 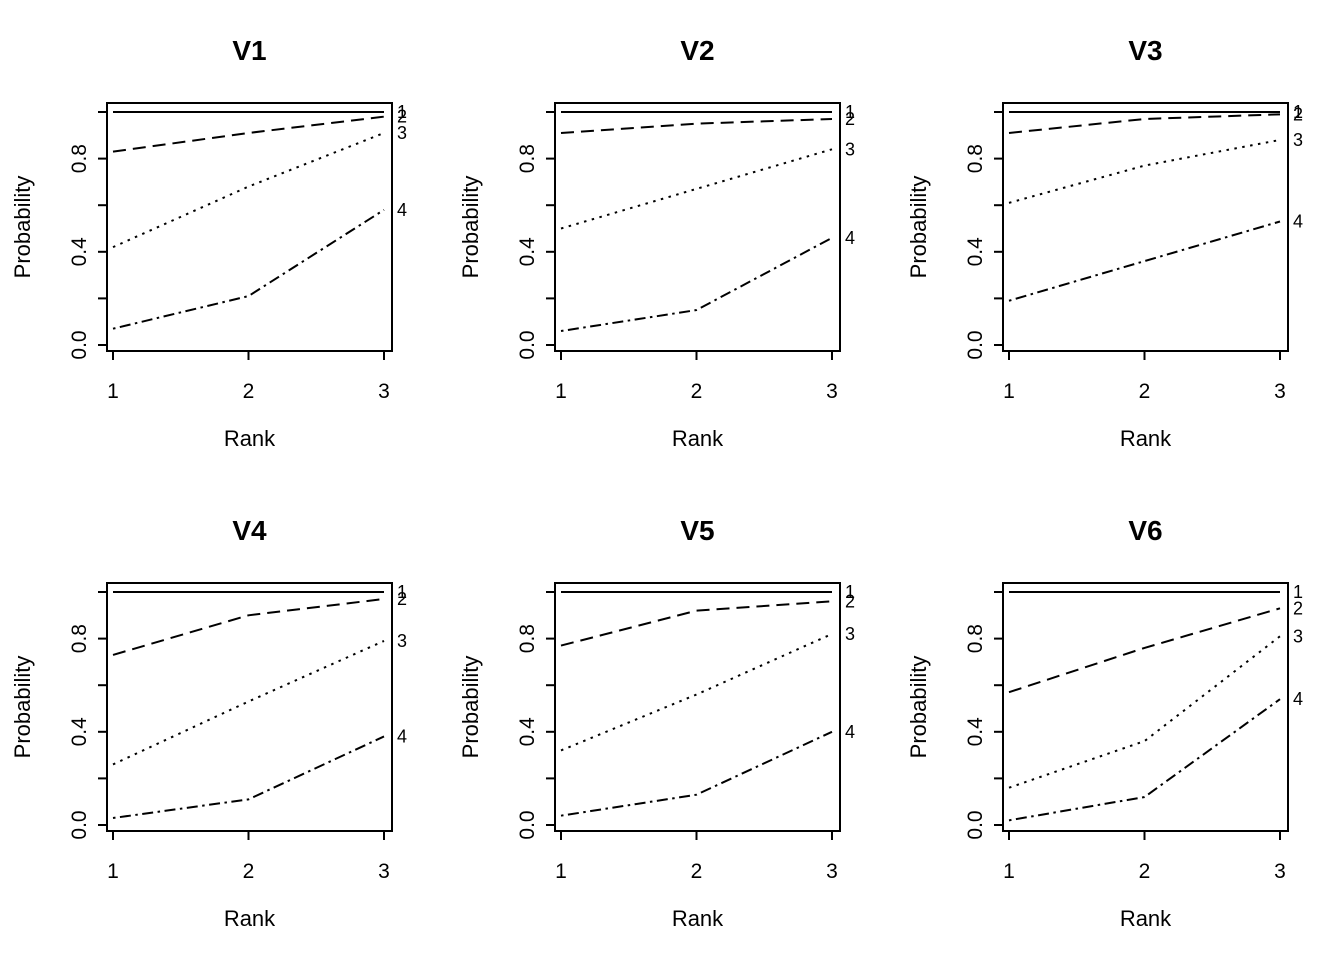 What do you see at coordinates (1145, 530) in the screenshot?
I see `panel-title: V6` at bounding box center [1145, 530].